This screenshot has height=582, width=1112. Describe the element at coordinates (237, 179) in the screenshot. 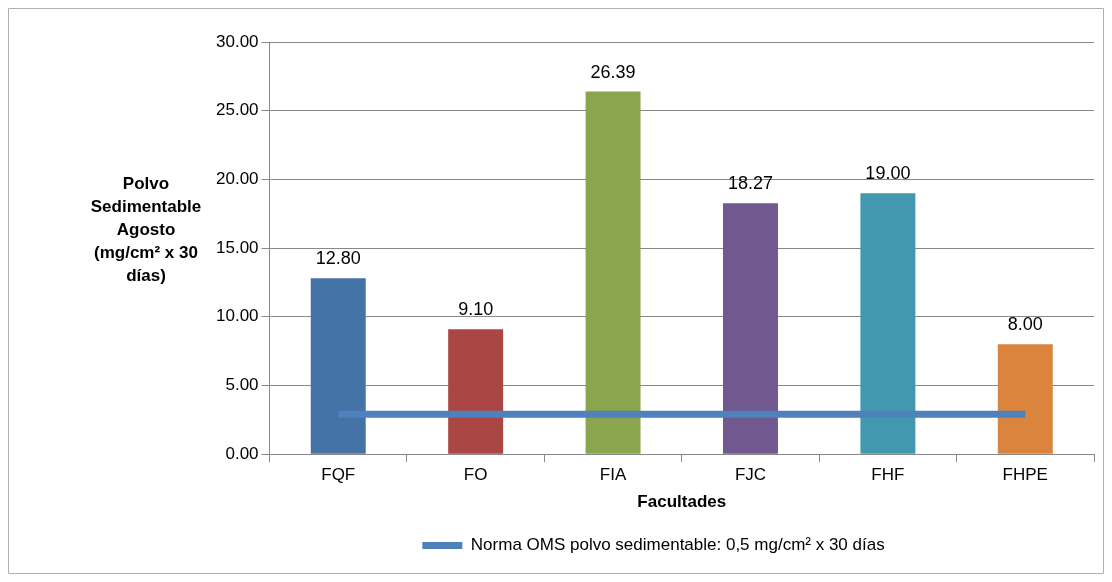

I see `y-tick-label: 20.00` at that location.